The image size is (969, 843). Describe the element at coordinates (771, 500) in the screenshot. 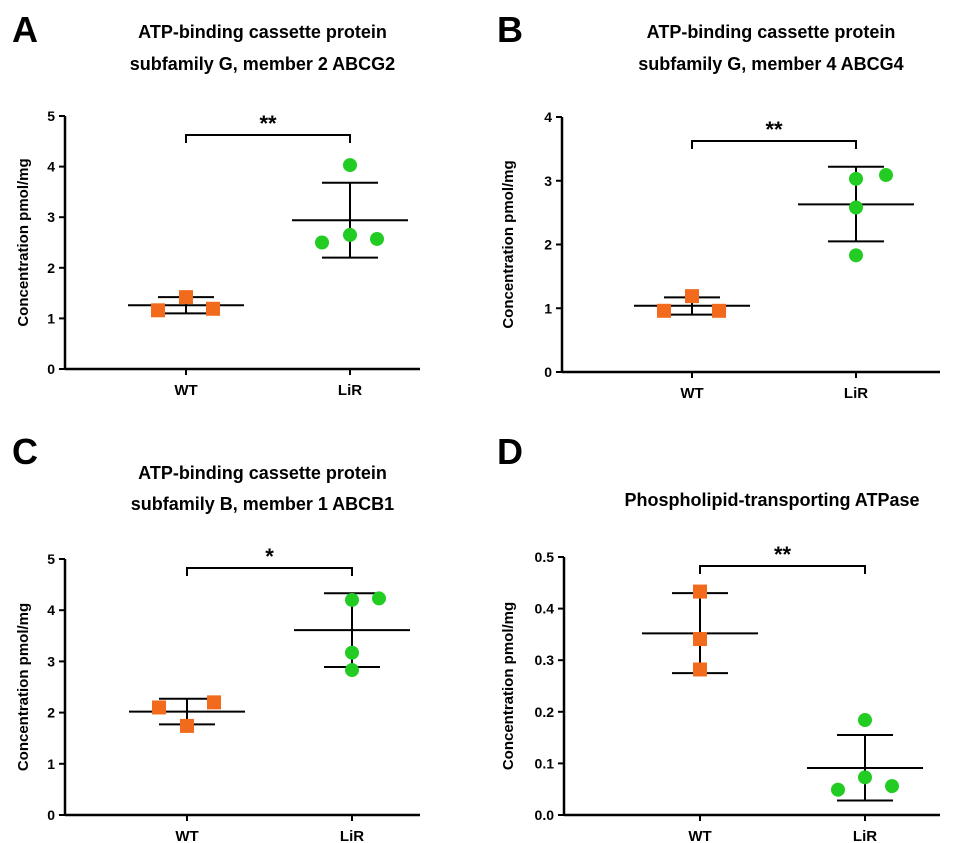

I see `chart-title-line: Phospholipid-transporting ATPase` at that location.